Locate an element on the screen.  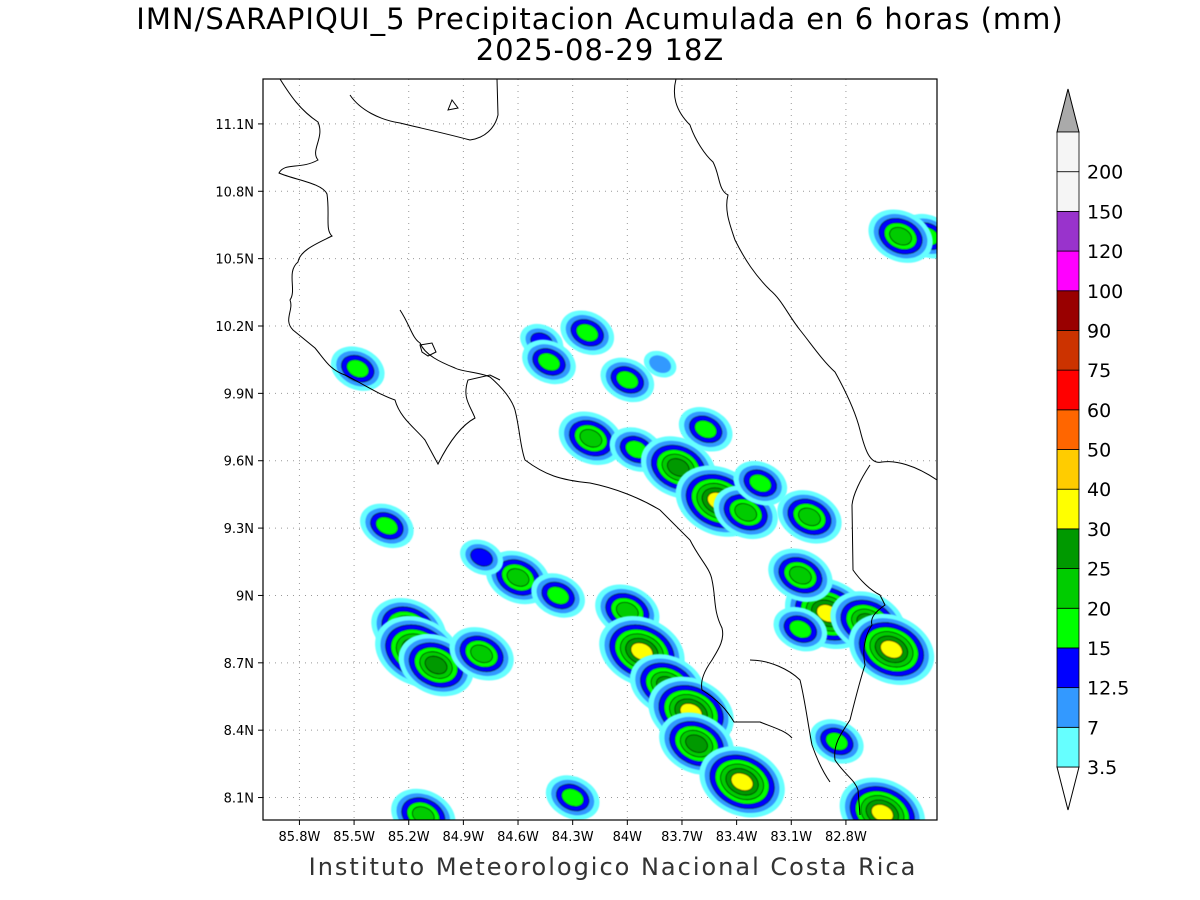
lon-tick-label: 84W is located at coordinates (628, 837).